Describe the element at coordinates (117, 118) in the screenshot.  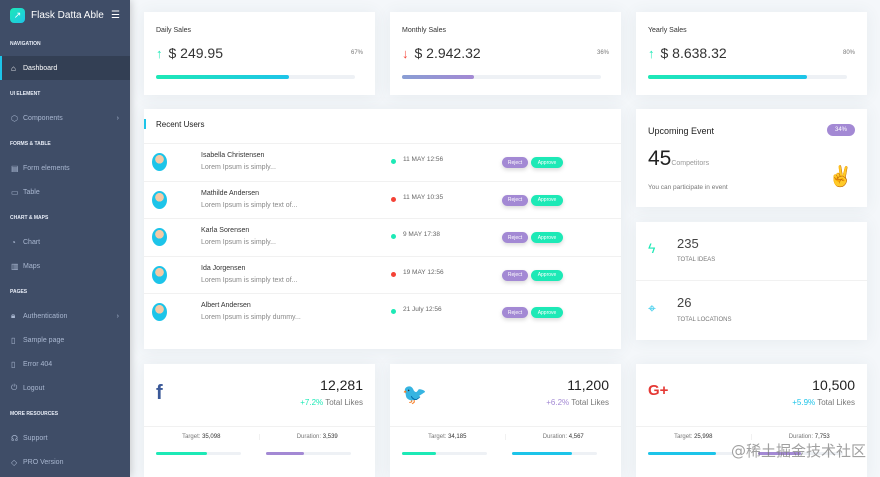
I see `chevron-right-icon: ›` at that location.